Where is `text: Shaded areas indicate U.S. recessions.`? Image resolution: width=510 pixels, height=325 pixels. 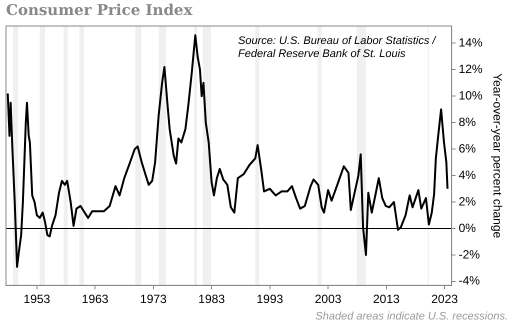
text: Shaded areas indicate U.S. recessions. is located at coordinates (411, 316).